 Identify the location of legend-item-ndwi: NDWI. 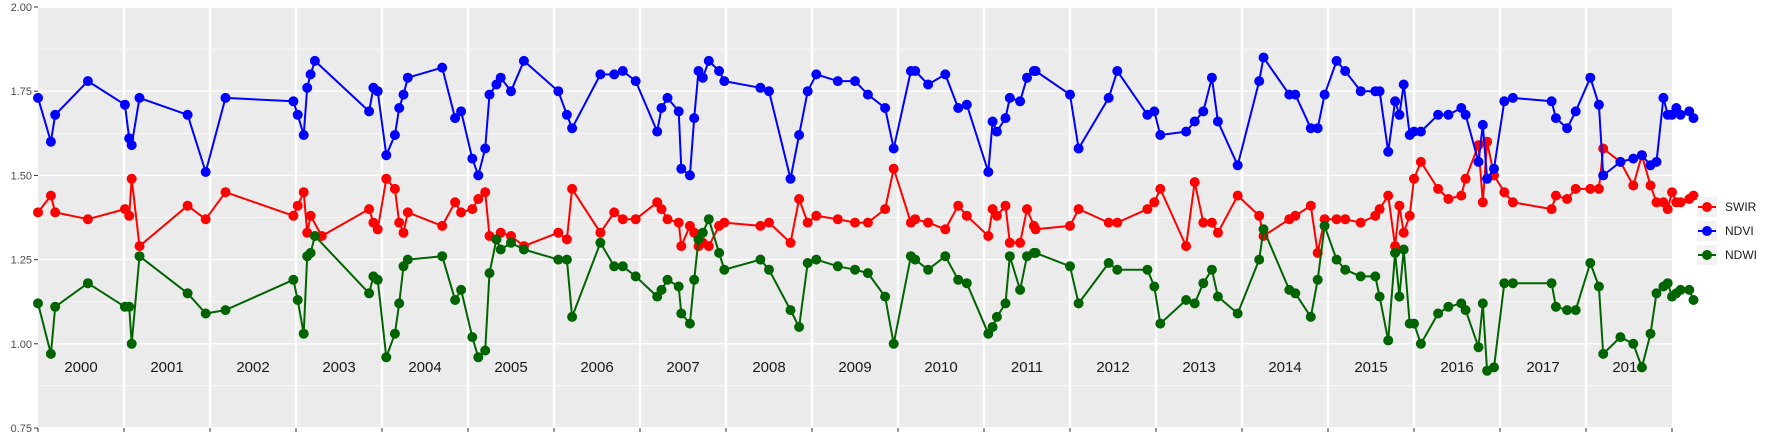
(1727, 255).